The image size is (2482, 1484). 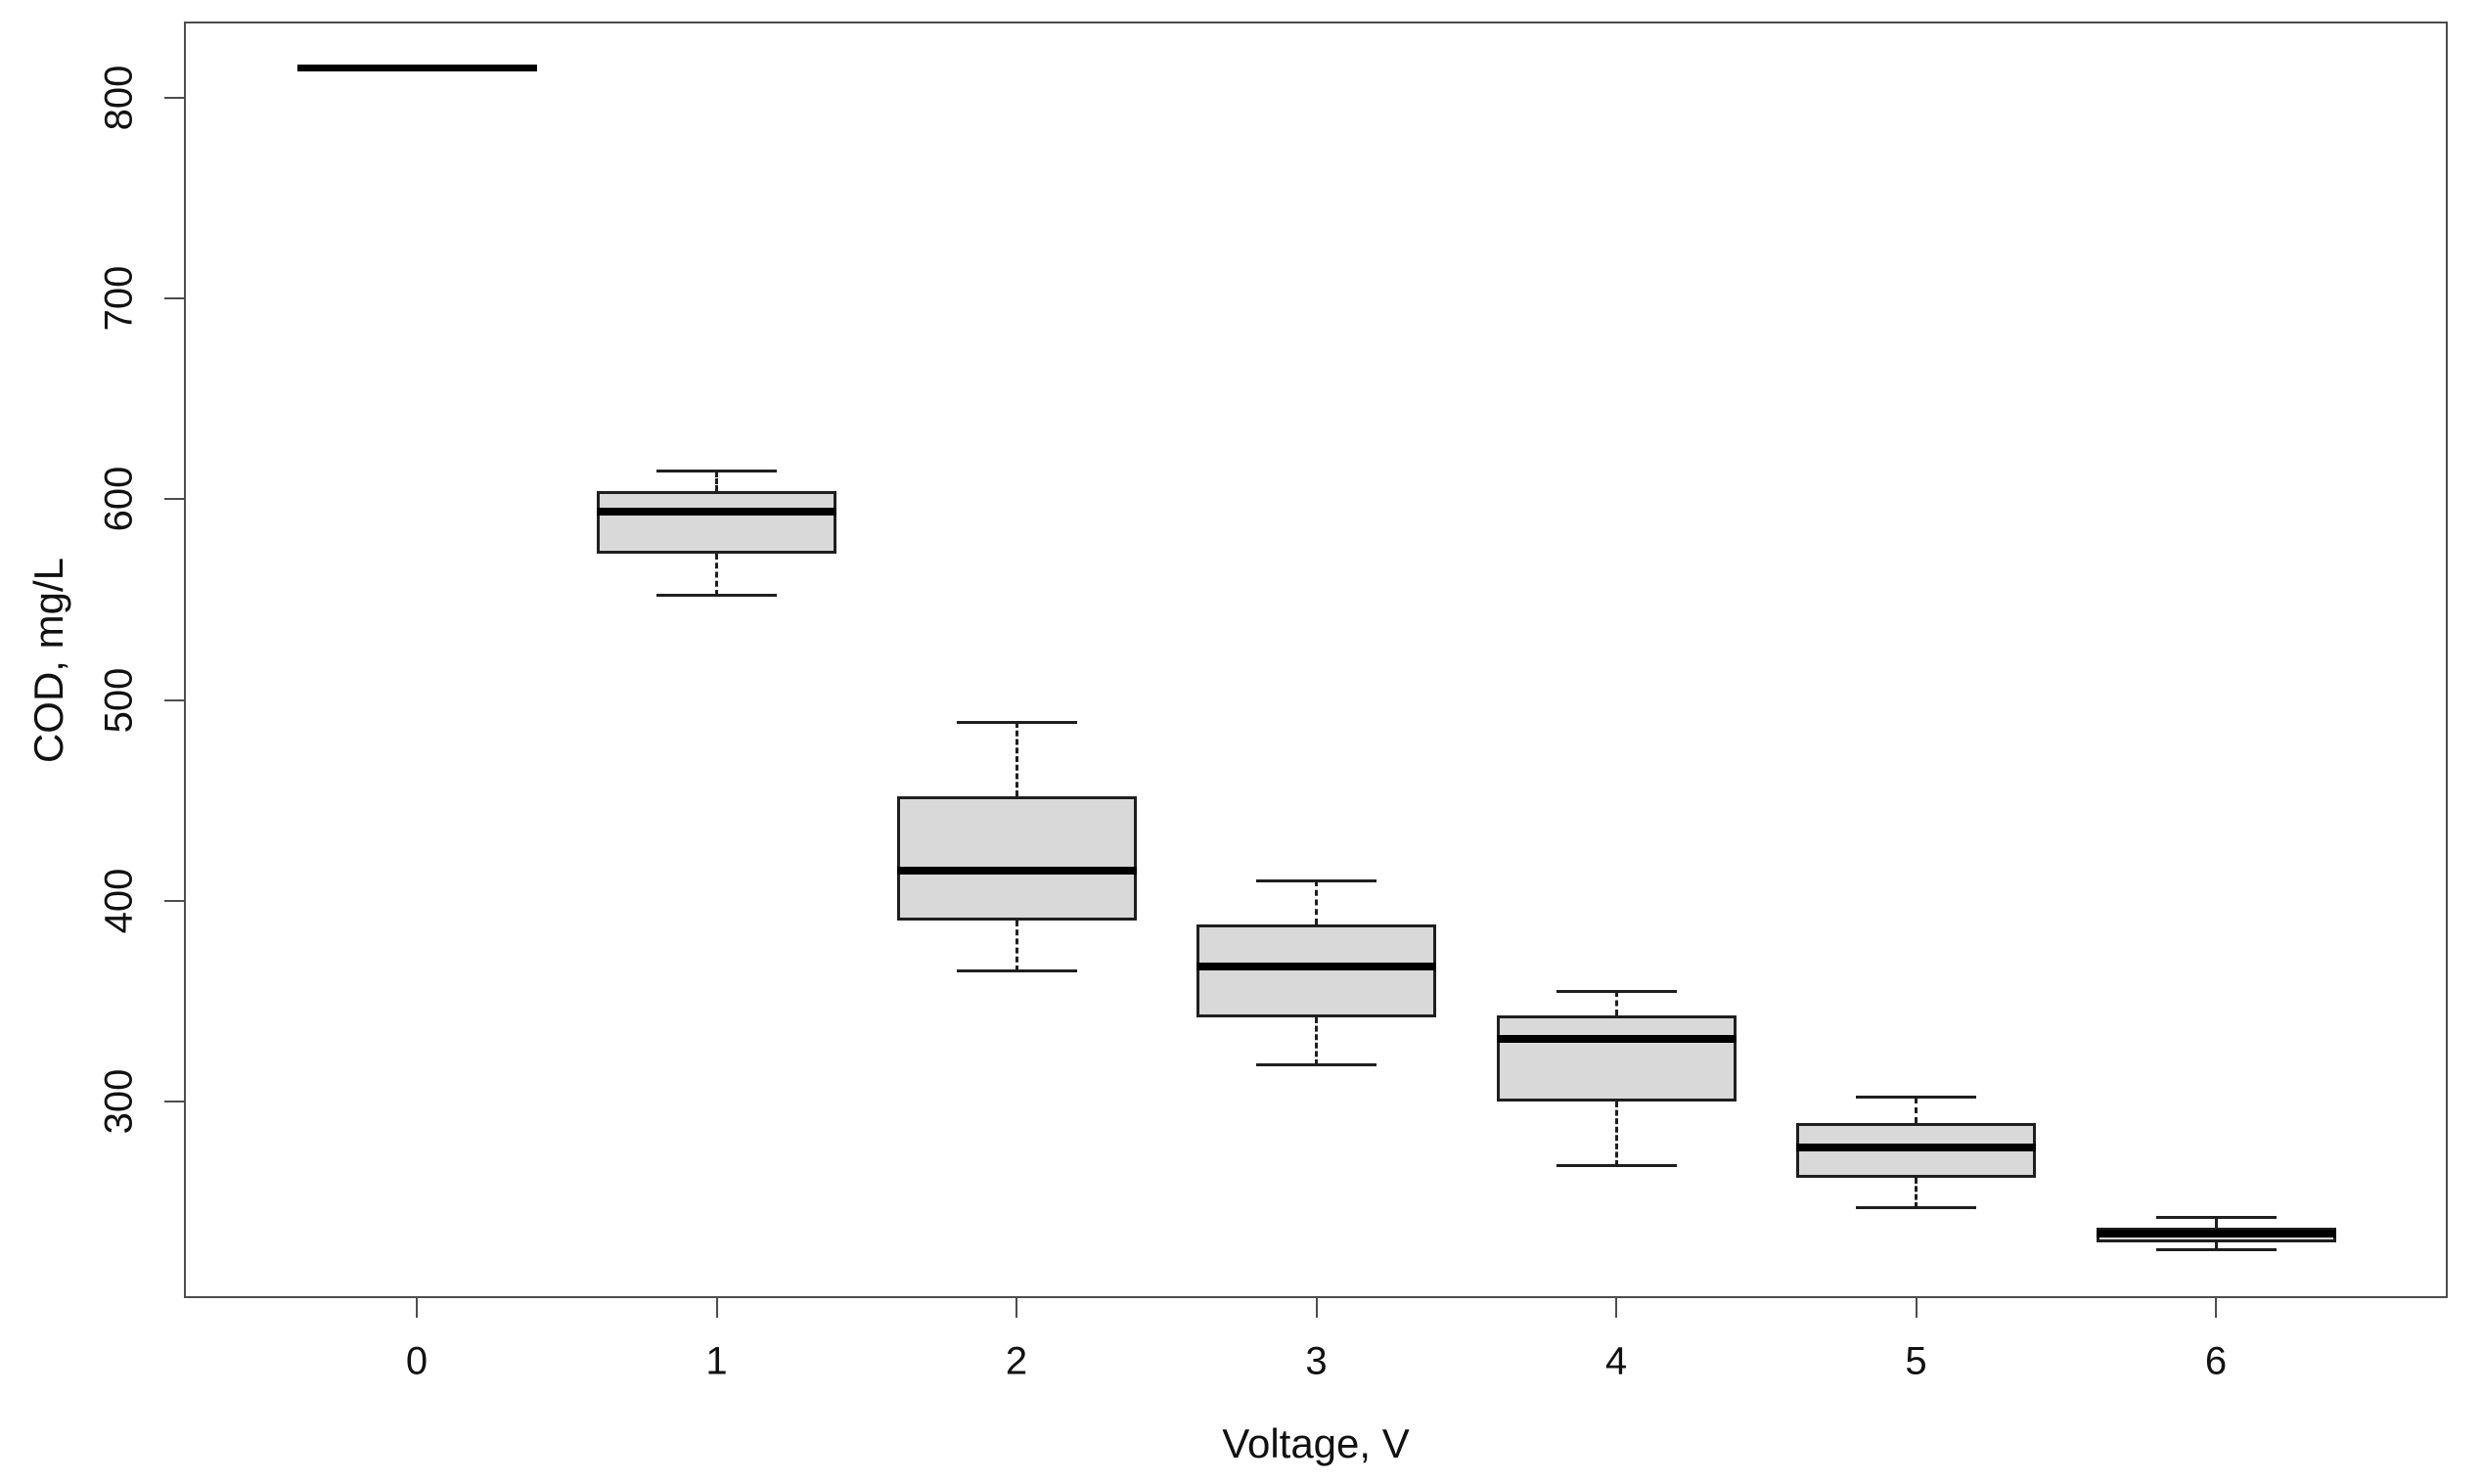 What do you see at coordinates (119, 1101) in the screenshot?
I see `y-tick-label: 300` at bounding box center [119, 1101].